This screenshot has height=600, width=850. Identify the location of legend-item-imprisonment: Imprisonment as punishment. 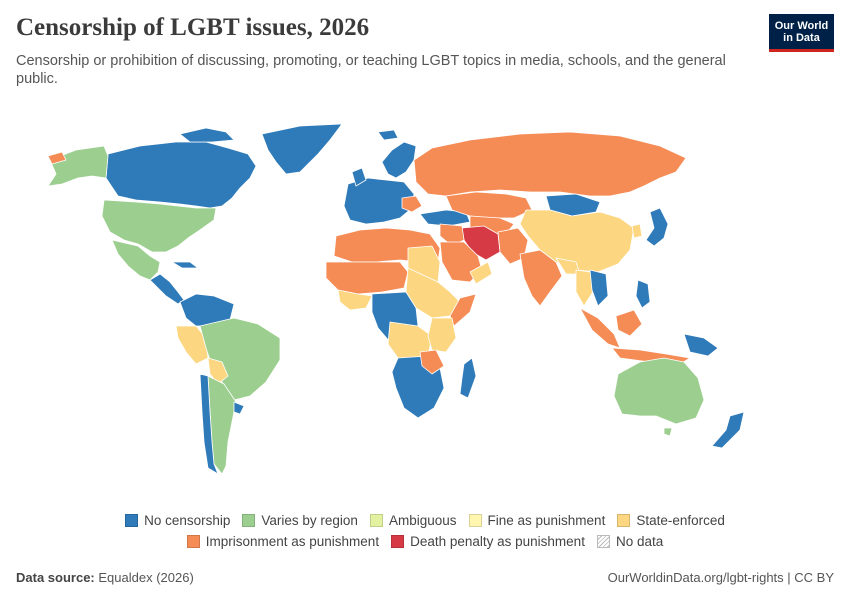
(283, 541).